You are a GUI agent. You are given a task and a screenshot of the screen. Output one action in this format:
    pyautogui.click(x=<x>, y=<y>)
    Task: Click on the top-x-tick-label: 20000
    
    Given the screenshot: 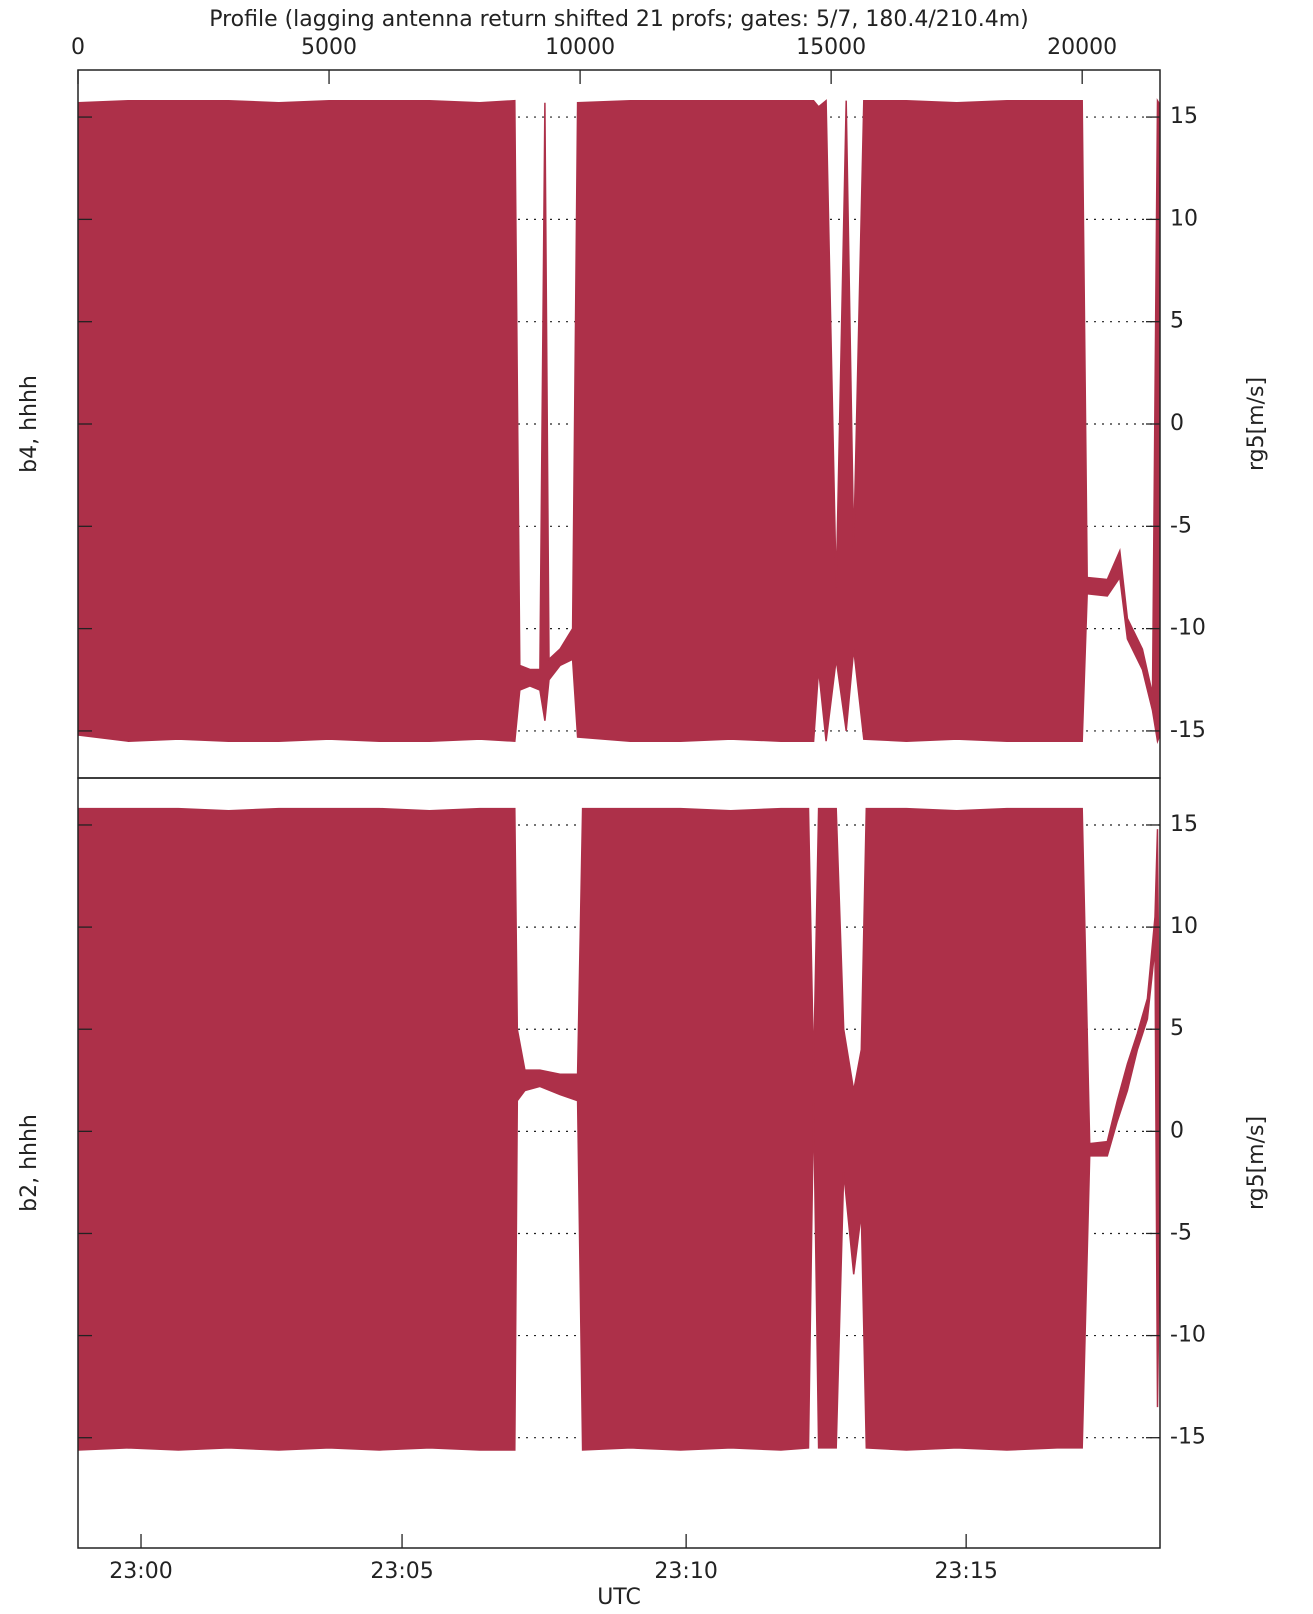 What is the action you would take?
    pyautogui.click(x=1082, y=47)
    